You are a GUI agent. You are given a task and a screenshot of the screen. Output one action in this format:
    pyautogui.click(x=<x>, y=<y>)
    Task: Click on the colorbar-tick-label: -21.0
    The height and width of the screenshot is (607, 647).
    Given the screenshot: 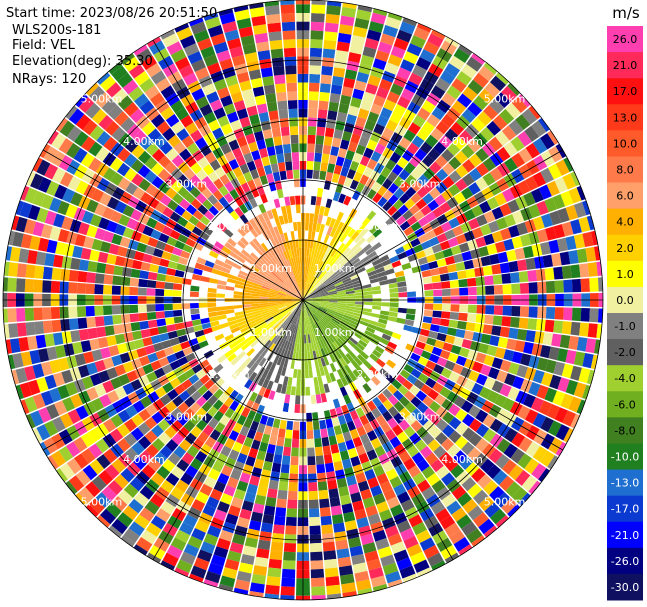 What is the action you would take?
    pyautogui.click(x=625, y=535)
    